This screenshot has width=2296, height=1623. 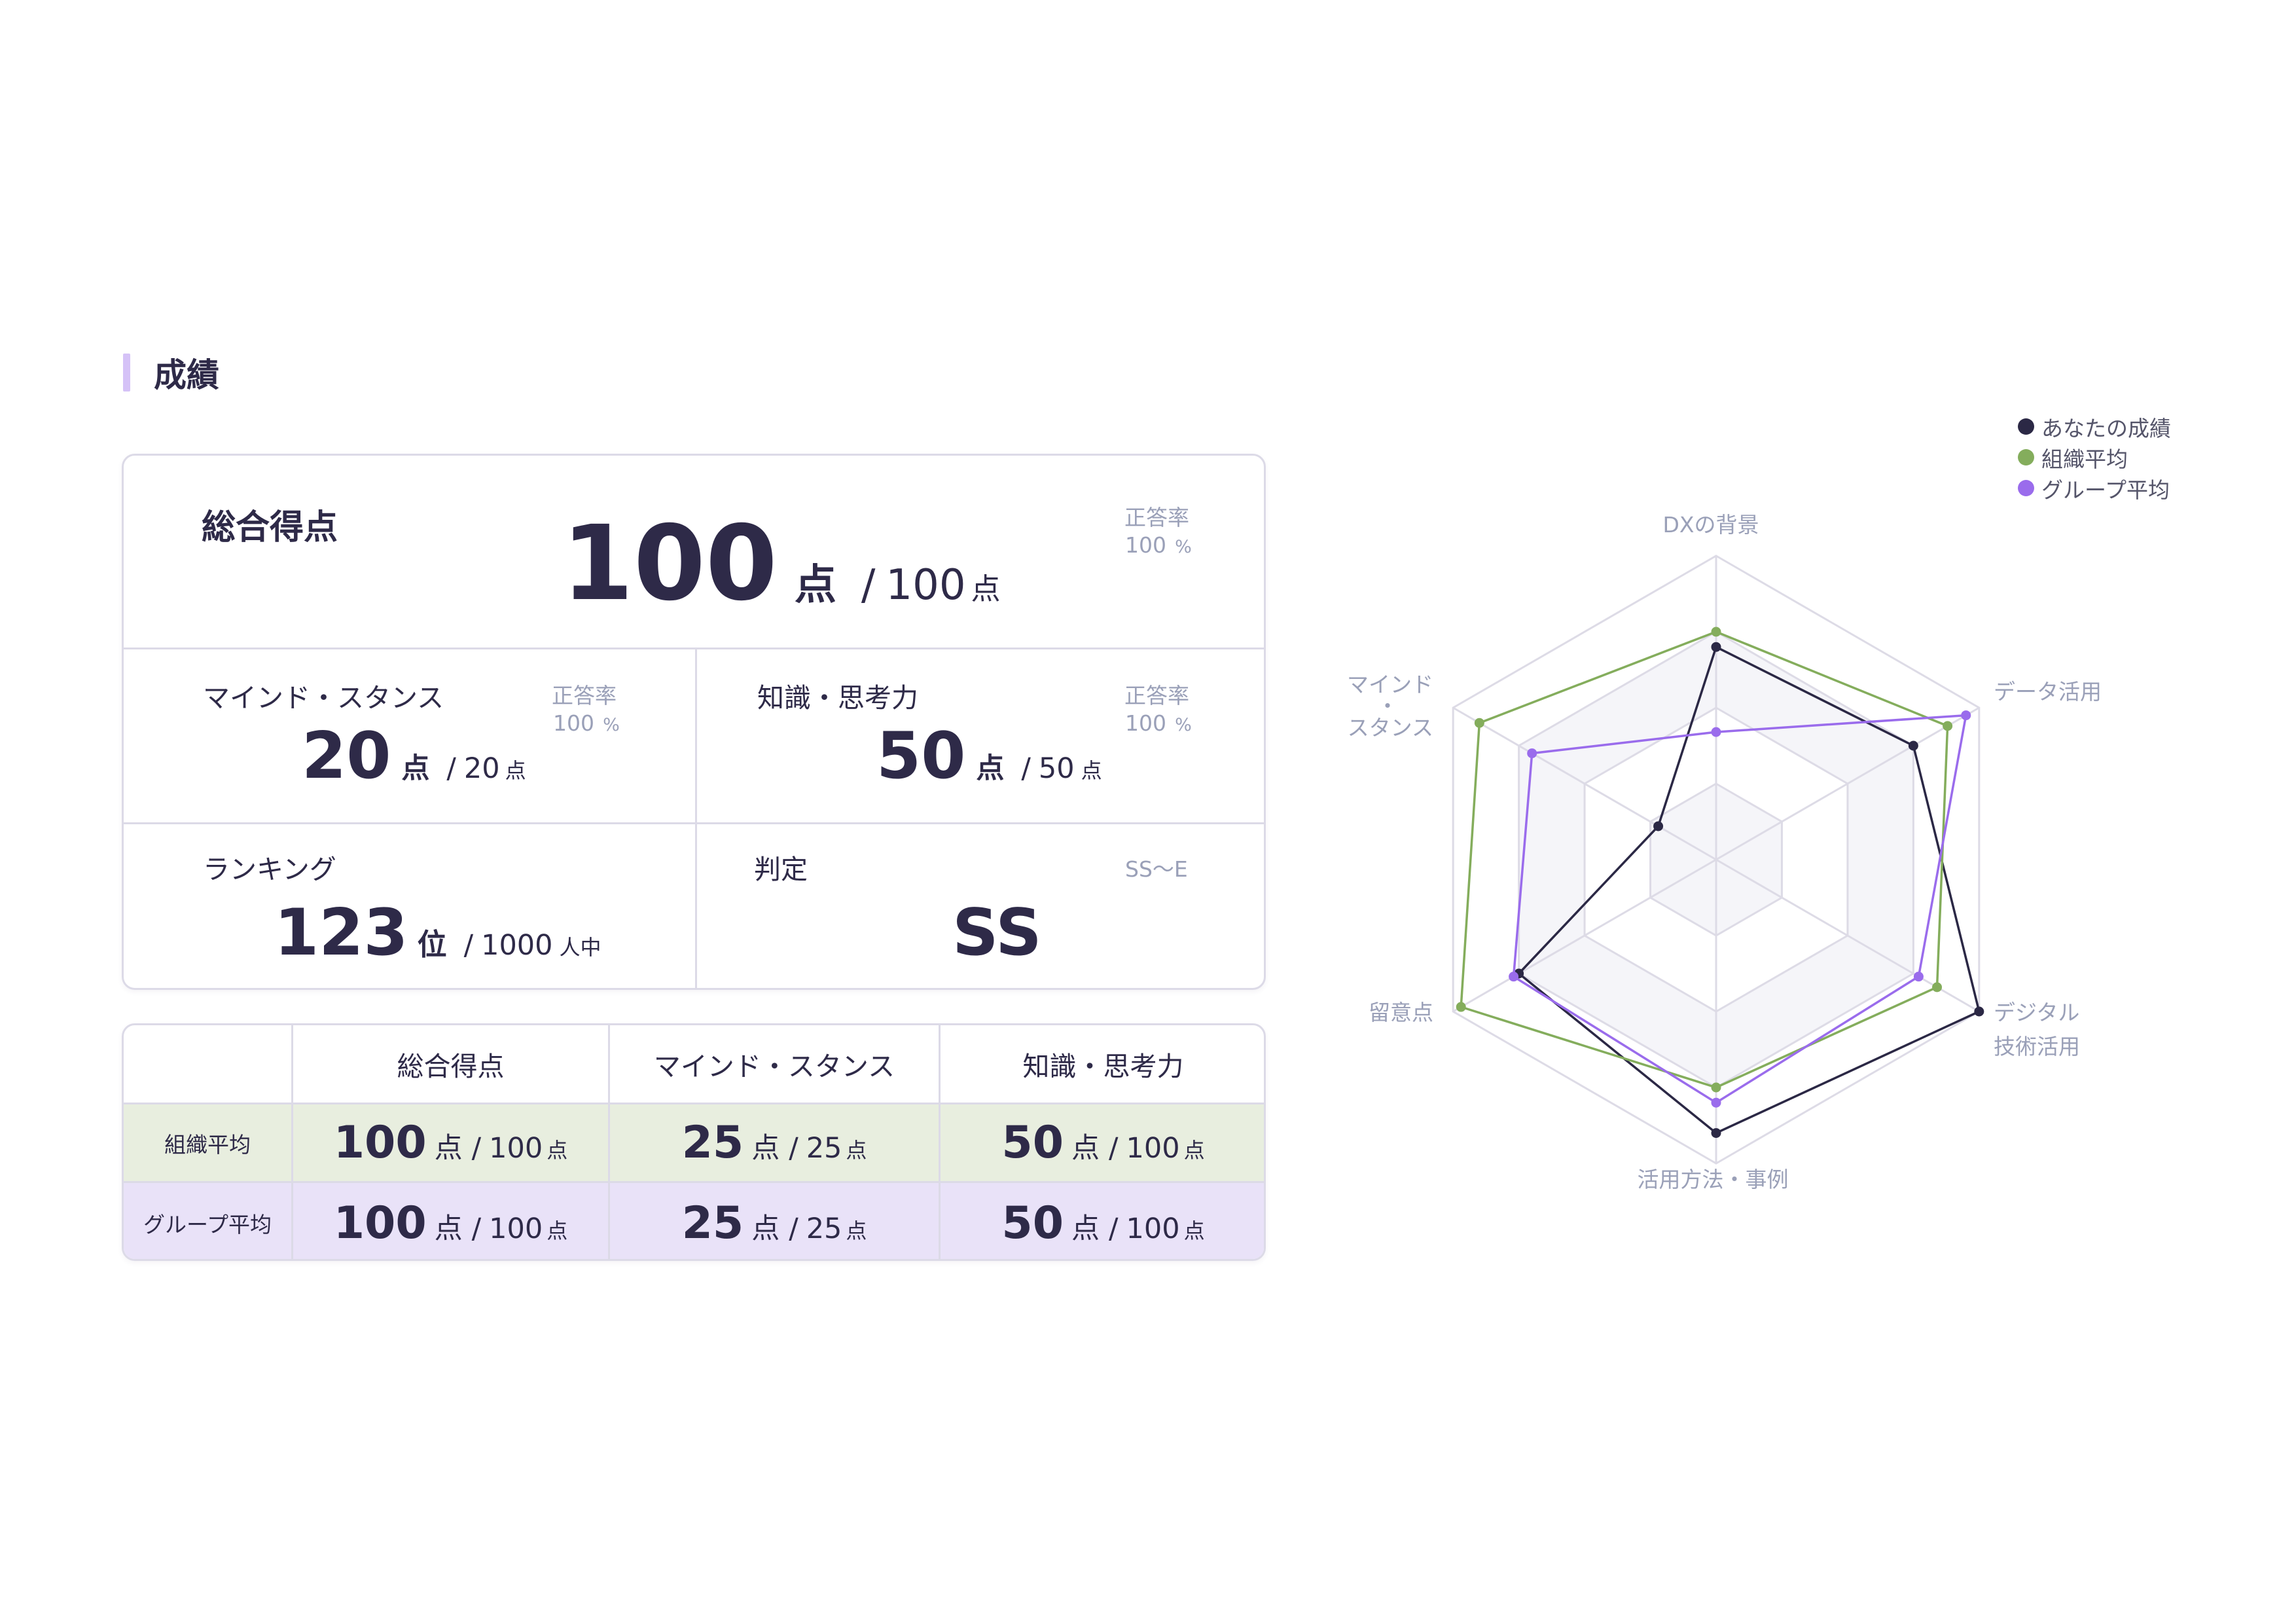 What do you see at coordinates (1401, 1012) in the screenshot?
I see `radar-axis-label: 留意点` at bounding box center [1401, 1012].